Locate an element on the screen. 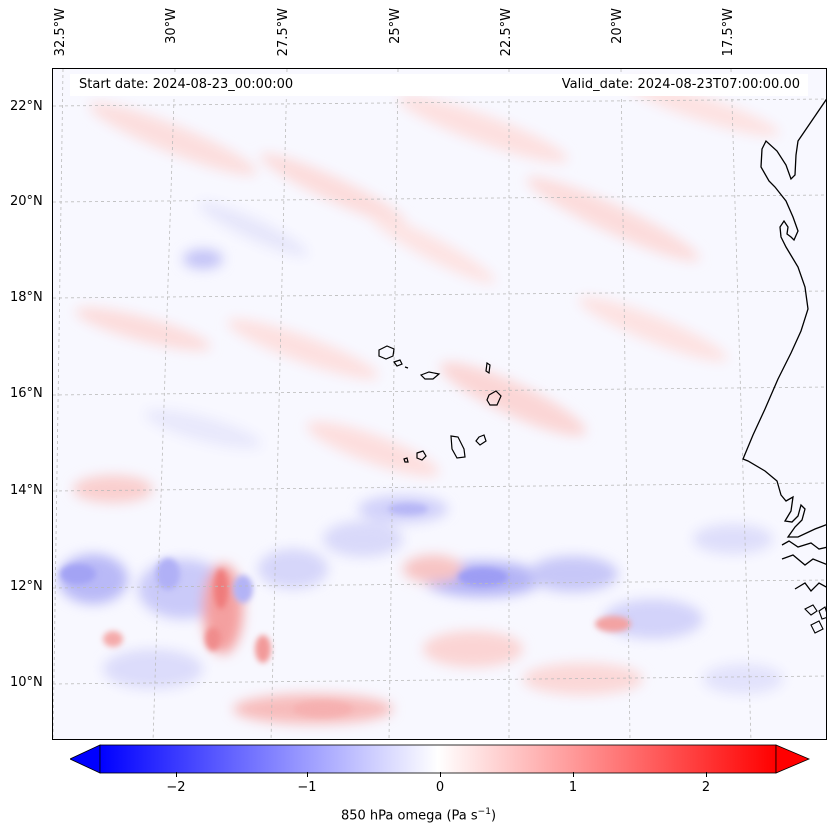 Image resolution: width=837 pixels, height=839 pixels. lat-label-22n: 22°N is located at coordinates (26, 106).